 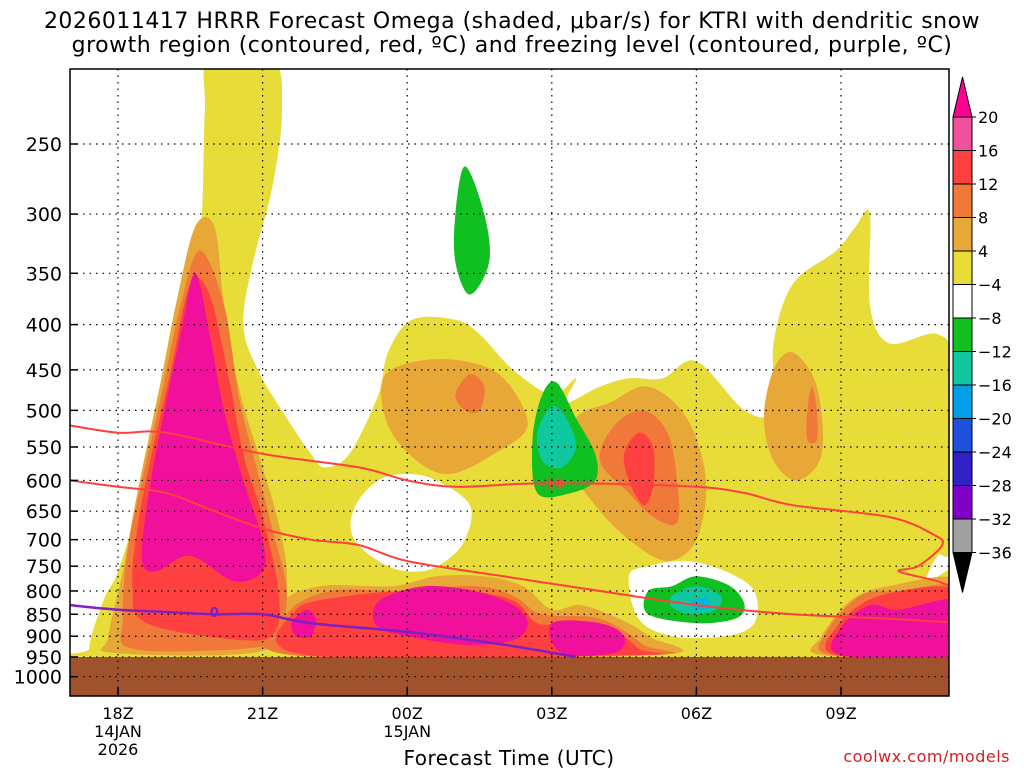 What do you see at coordinates (44, 567) in the screenshot?
I see `y-tick-label-750: 750` at bounding box center [44, 567].